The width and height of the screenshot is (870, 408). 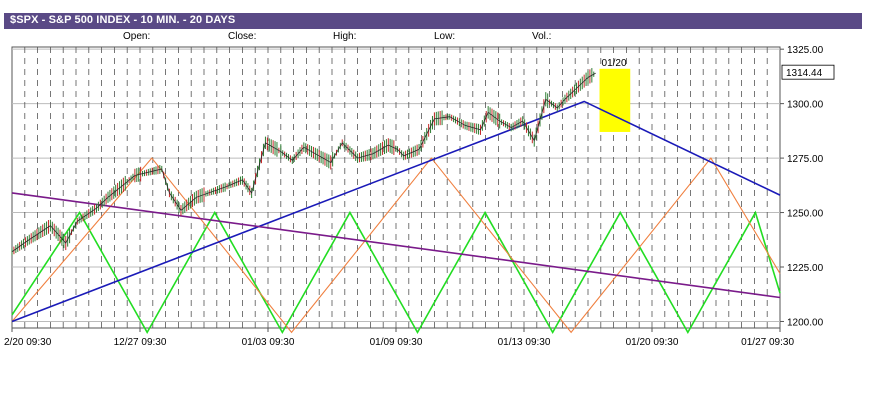 I want to click on x-tick-label: 2/20 09:30, so click(x=28, y=342).